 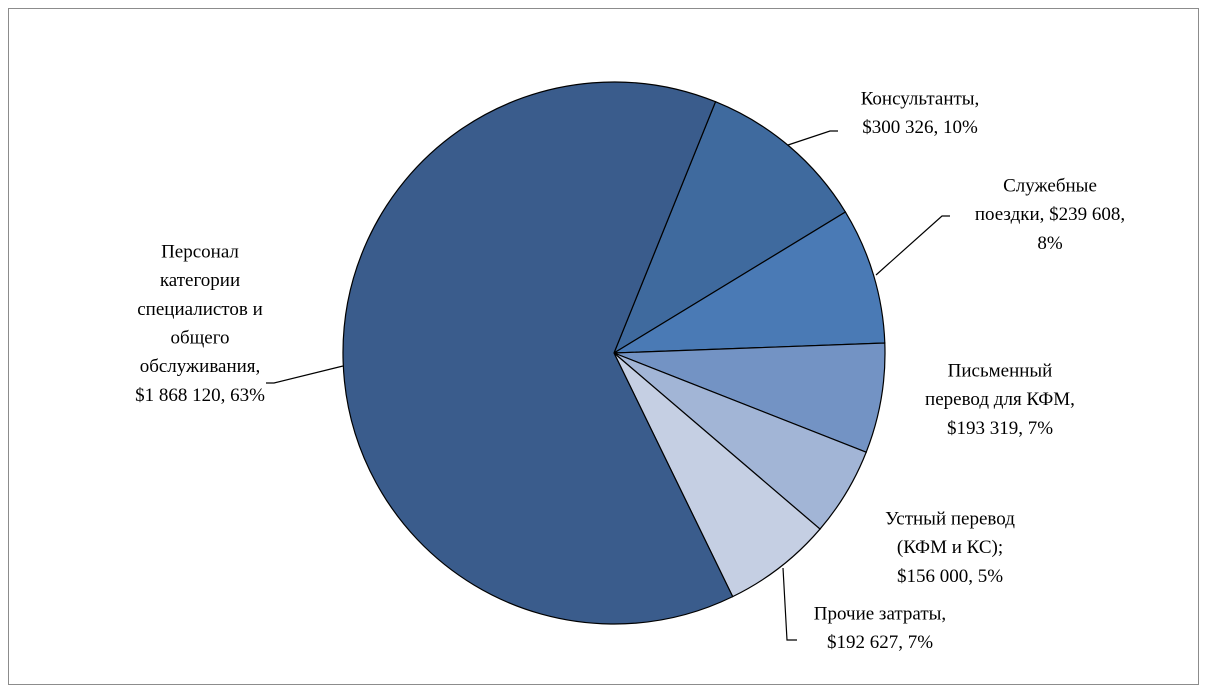 What do you see at coordinates (950, 518) in the screenshot?
I see `slice-label: Устный перевод` at bounding box center [950, 518].